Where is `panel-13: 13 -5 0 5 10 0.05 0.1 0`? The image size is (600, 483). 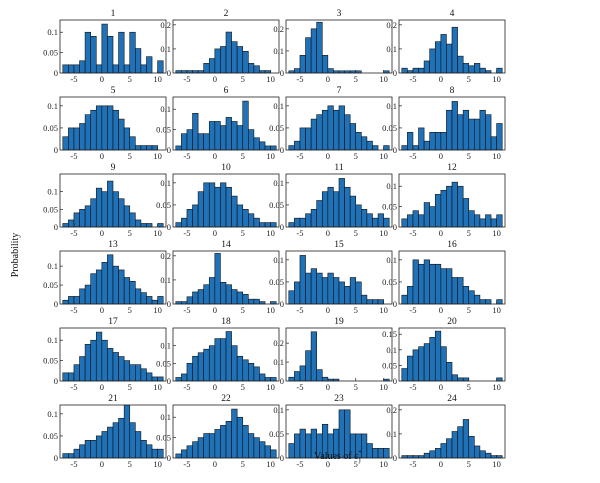 panel-13: 13 -5 0 5 10 0.05 0.1 0 is located at coordinates (105, 277).